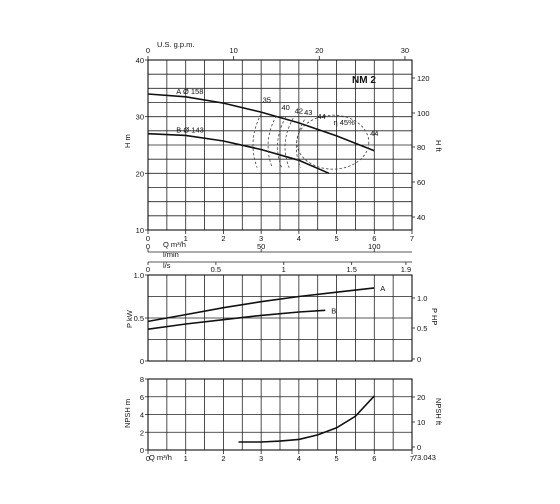 This screenshot has width=560, height=504. I want to click on x-tick-label-npsh: 2, so click(223, 458).